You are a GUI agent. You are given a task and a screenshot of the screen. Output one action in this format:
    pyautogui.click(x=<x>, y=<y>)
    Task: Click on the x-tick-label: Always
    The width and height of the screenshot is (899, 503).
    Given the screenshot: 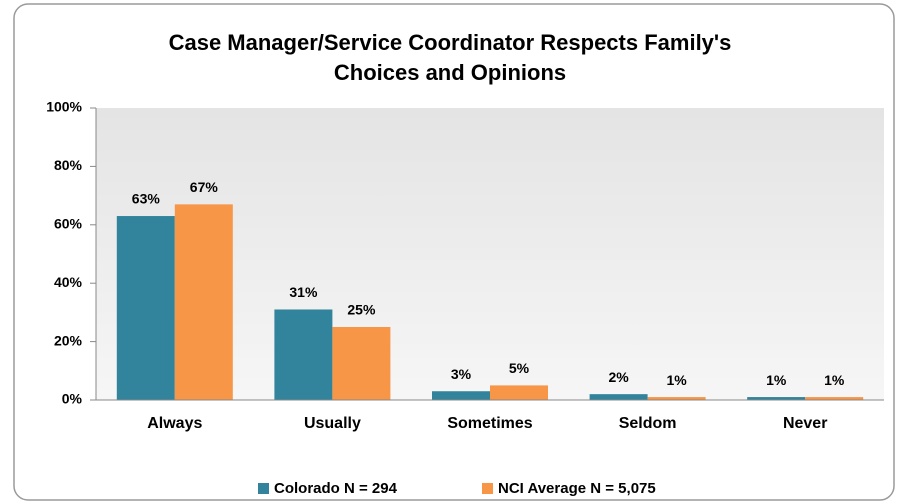 What is the action you would take?
    pyautogui.click(x=174, y=423)
    